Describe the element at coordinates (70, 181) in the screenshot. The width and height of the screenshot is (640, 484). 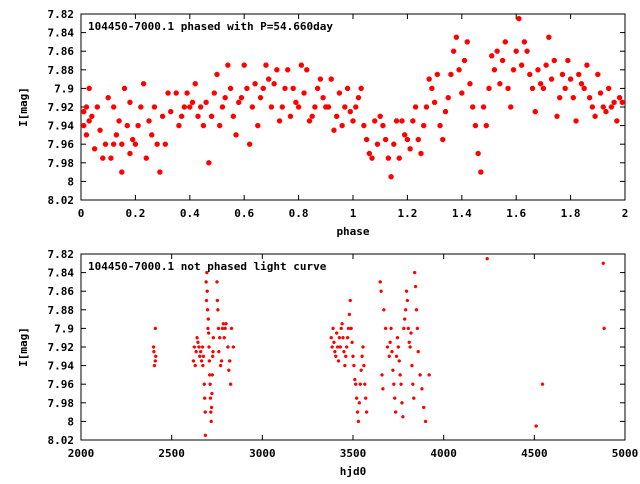
I see `phased-y-tick-label: 8` at that location.